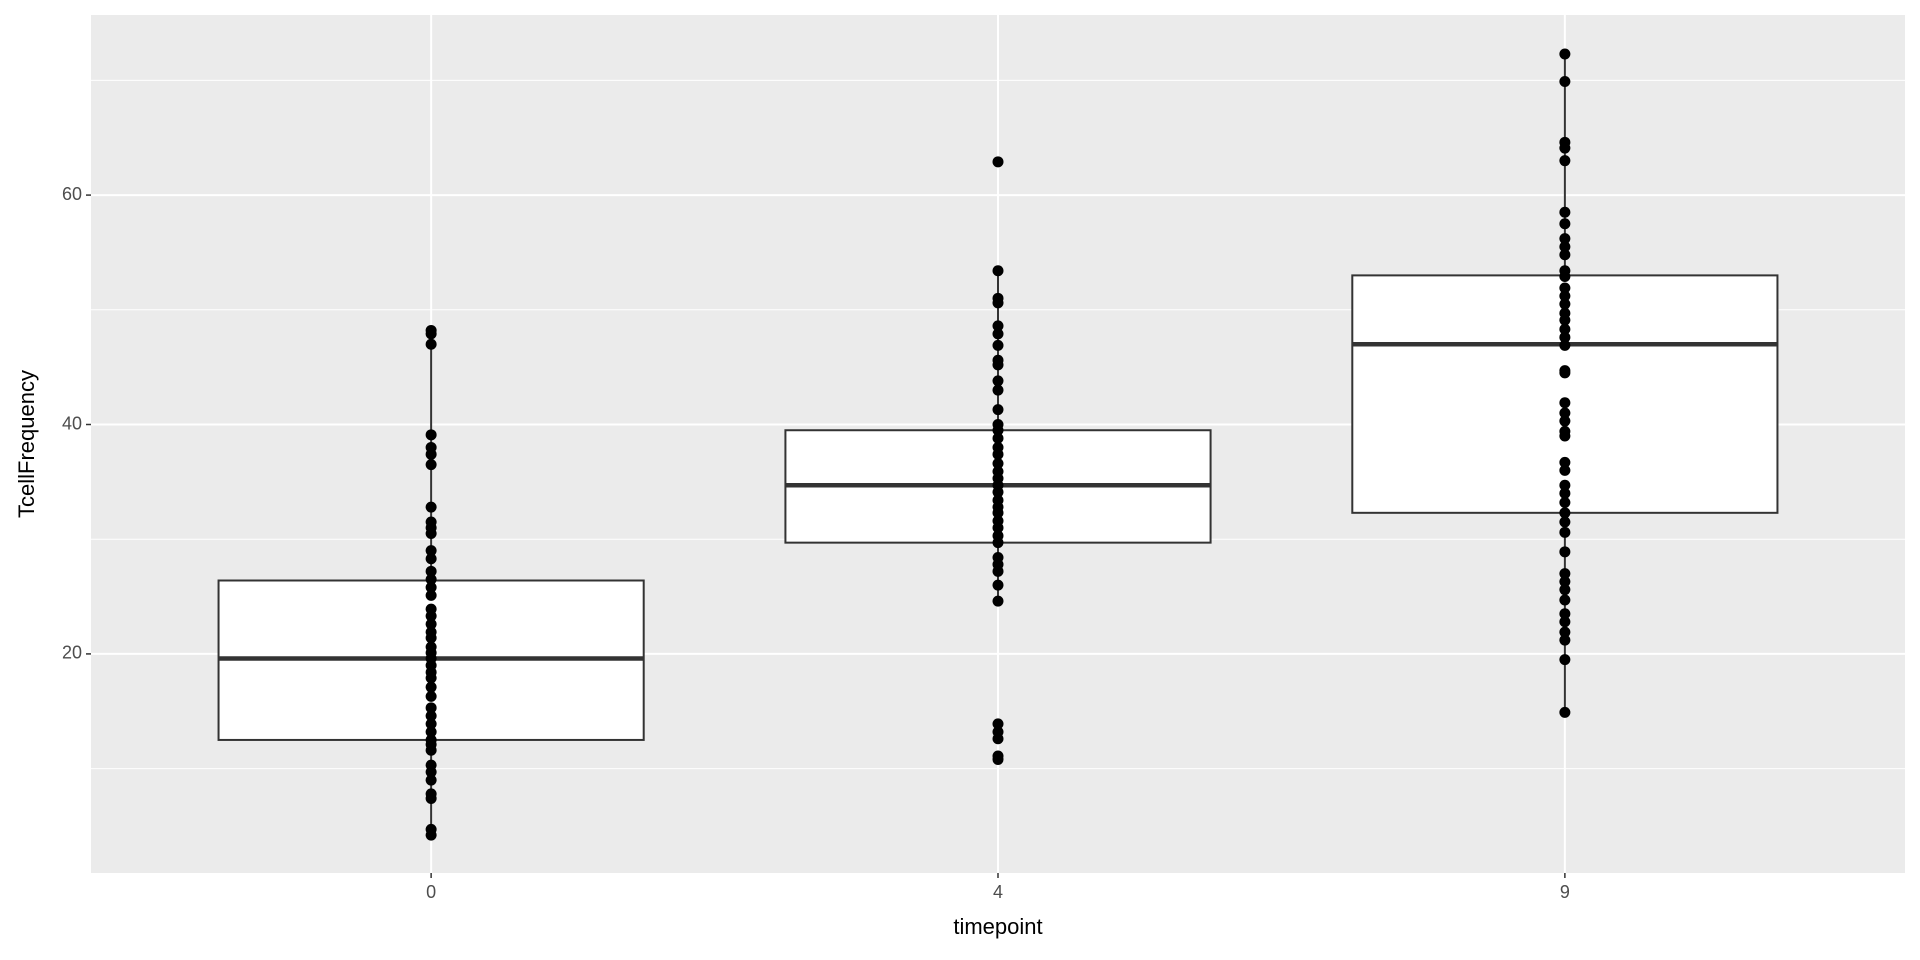 Image resolution: width=1920 pixels, height=960 pixels. I want to click on x-tick-label: 9, so click(1565, 892).